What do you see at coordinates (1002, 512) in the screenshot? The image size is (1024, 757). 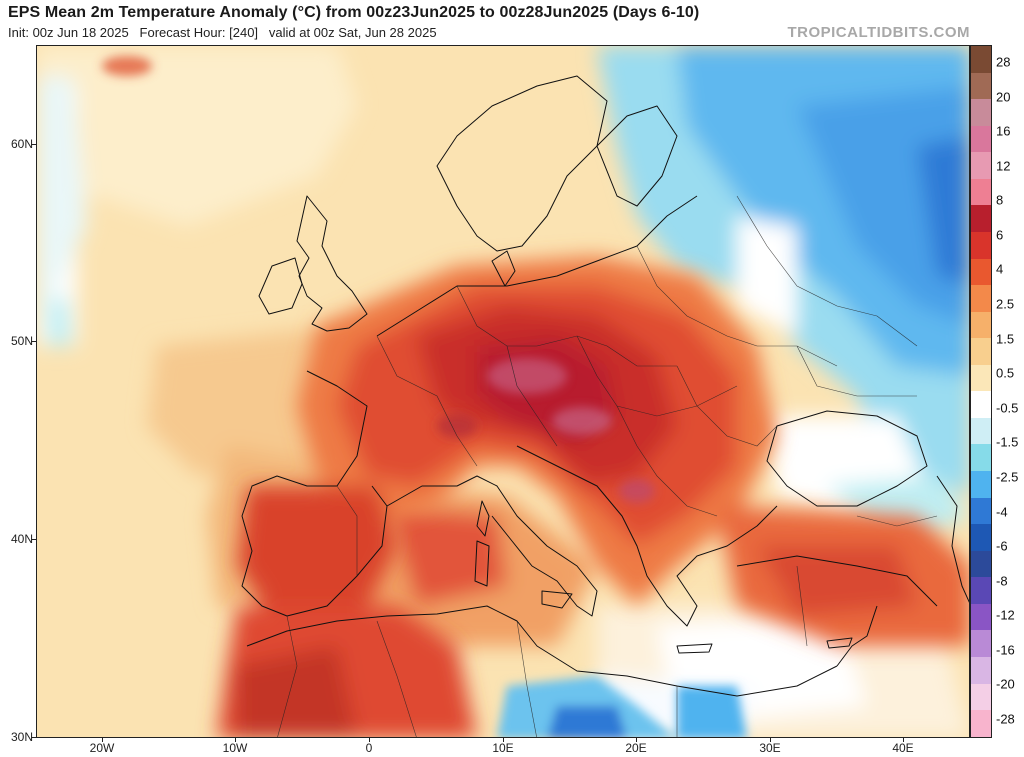 I see `colorbar-tick-label: -4` at bounding box center [1002, 512].